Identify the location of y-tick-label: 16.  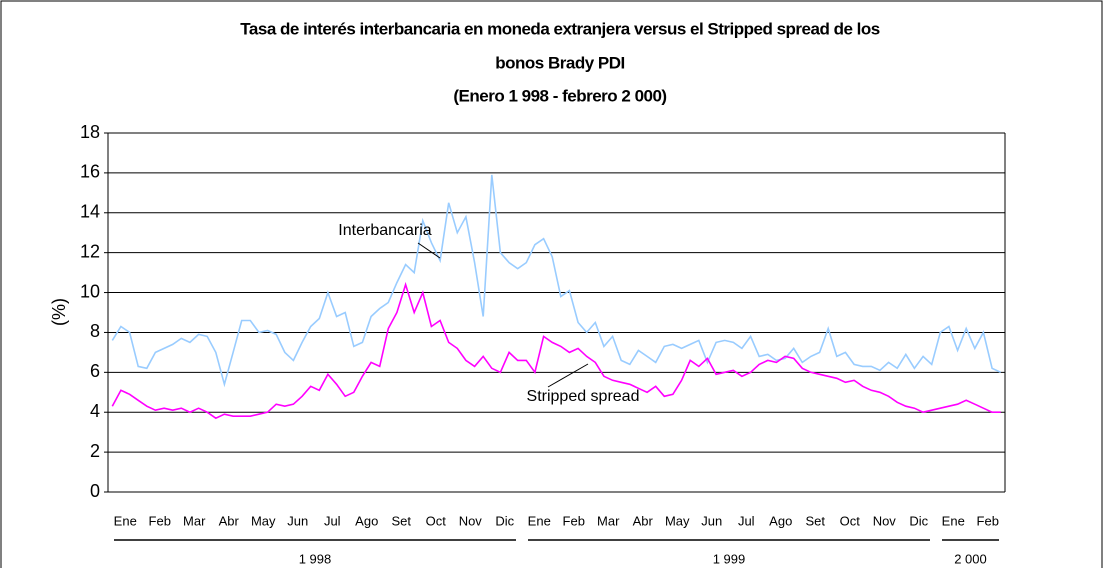
(90, 172).